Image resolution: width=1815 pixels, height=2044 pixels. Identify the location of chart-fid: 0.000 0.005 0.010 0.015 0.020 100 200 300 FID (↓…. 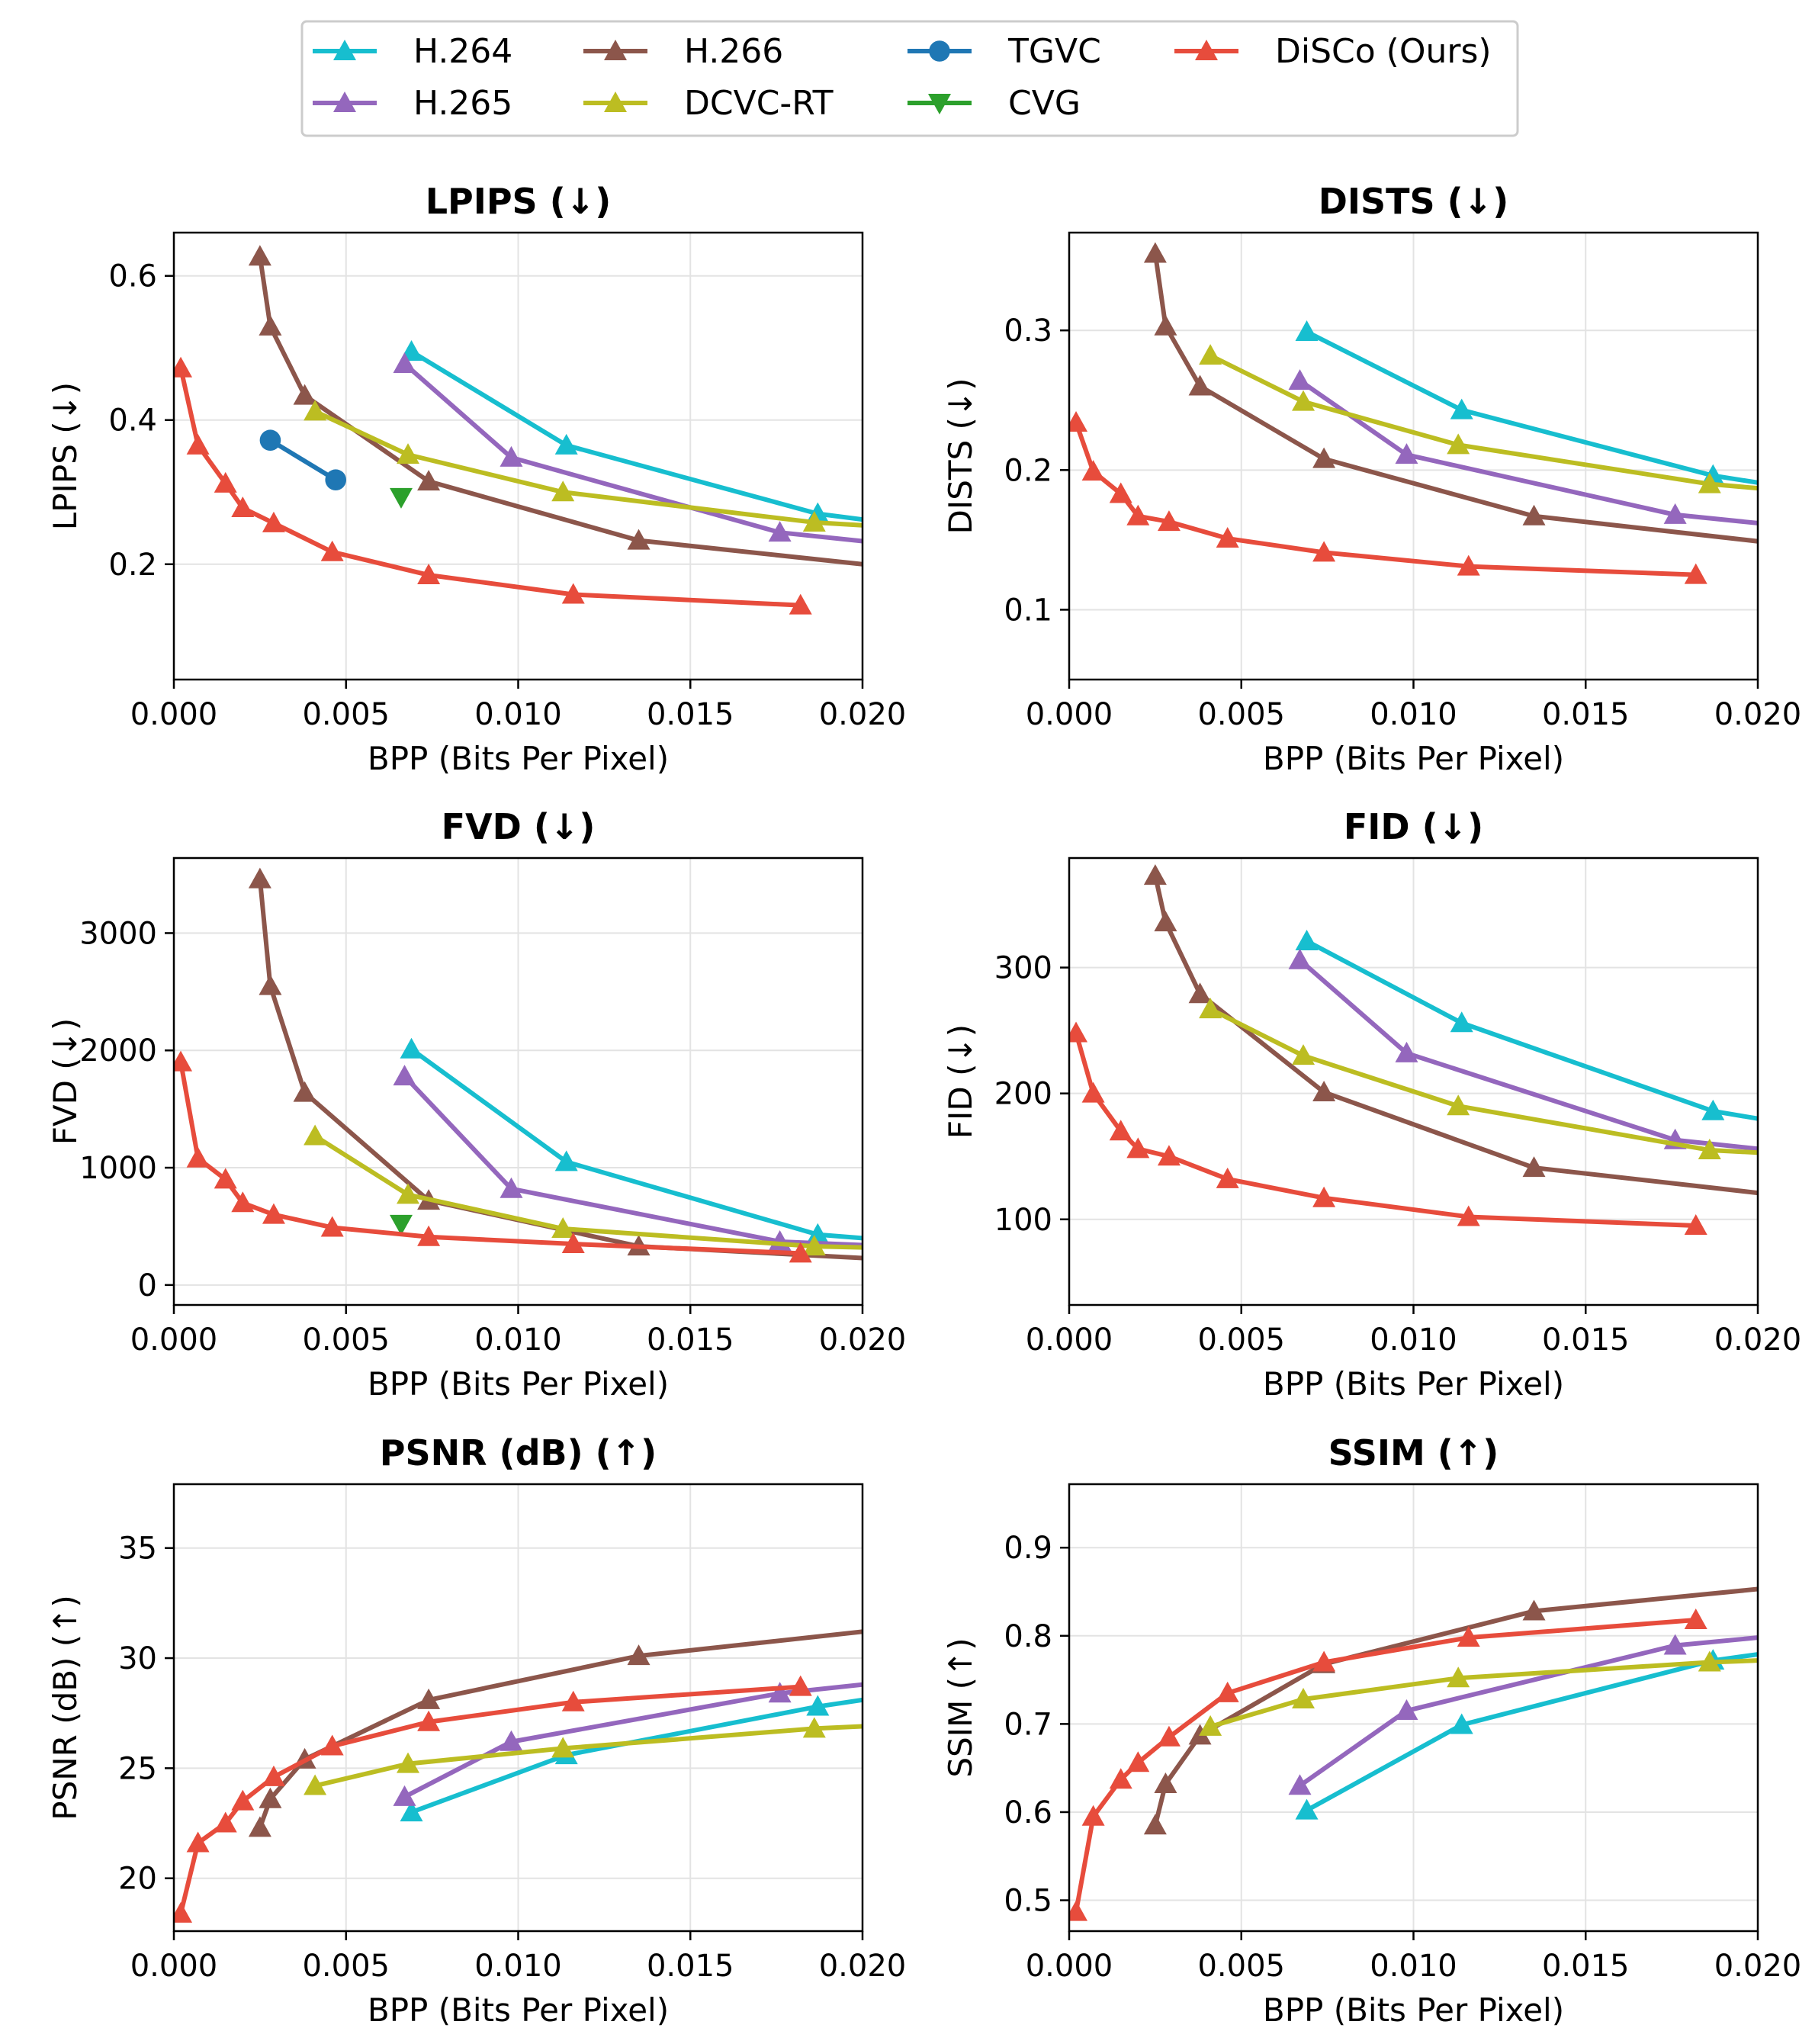
(1371, 1104).